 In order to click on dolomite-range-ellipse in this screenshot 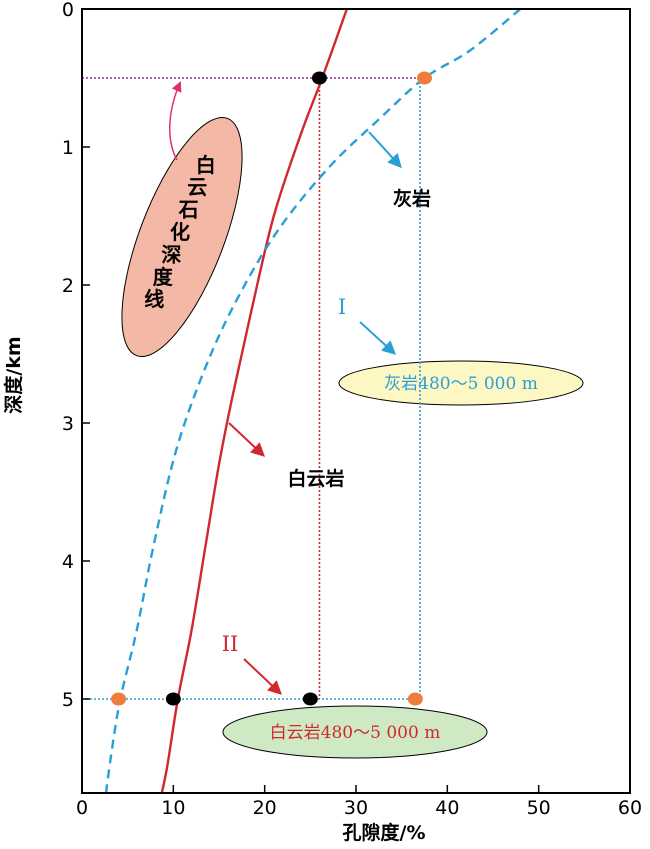, I will do `click(355, 732)`.